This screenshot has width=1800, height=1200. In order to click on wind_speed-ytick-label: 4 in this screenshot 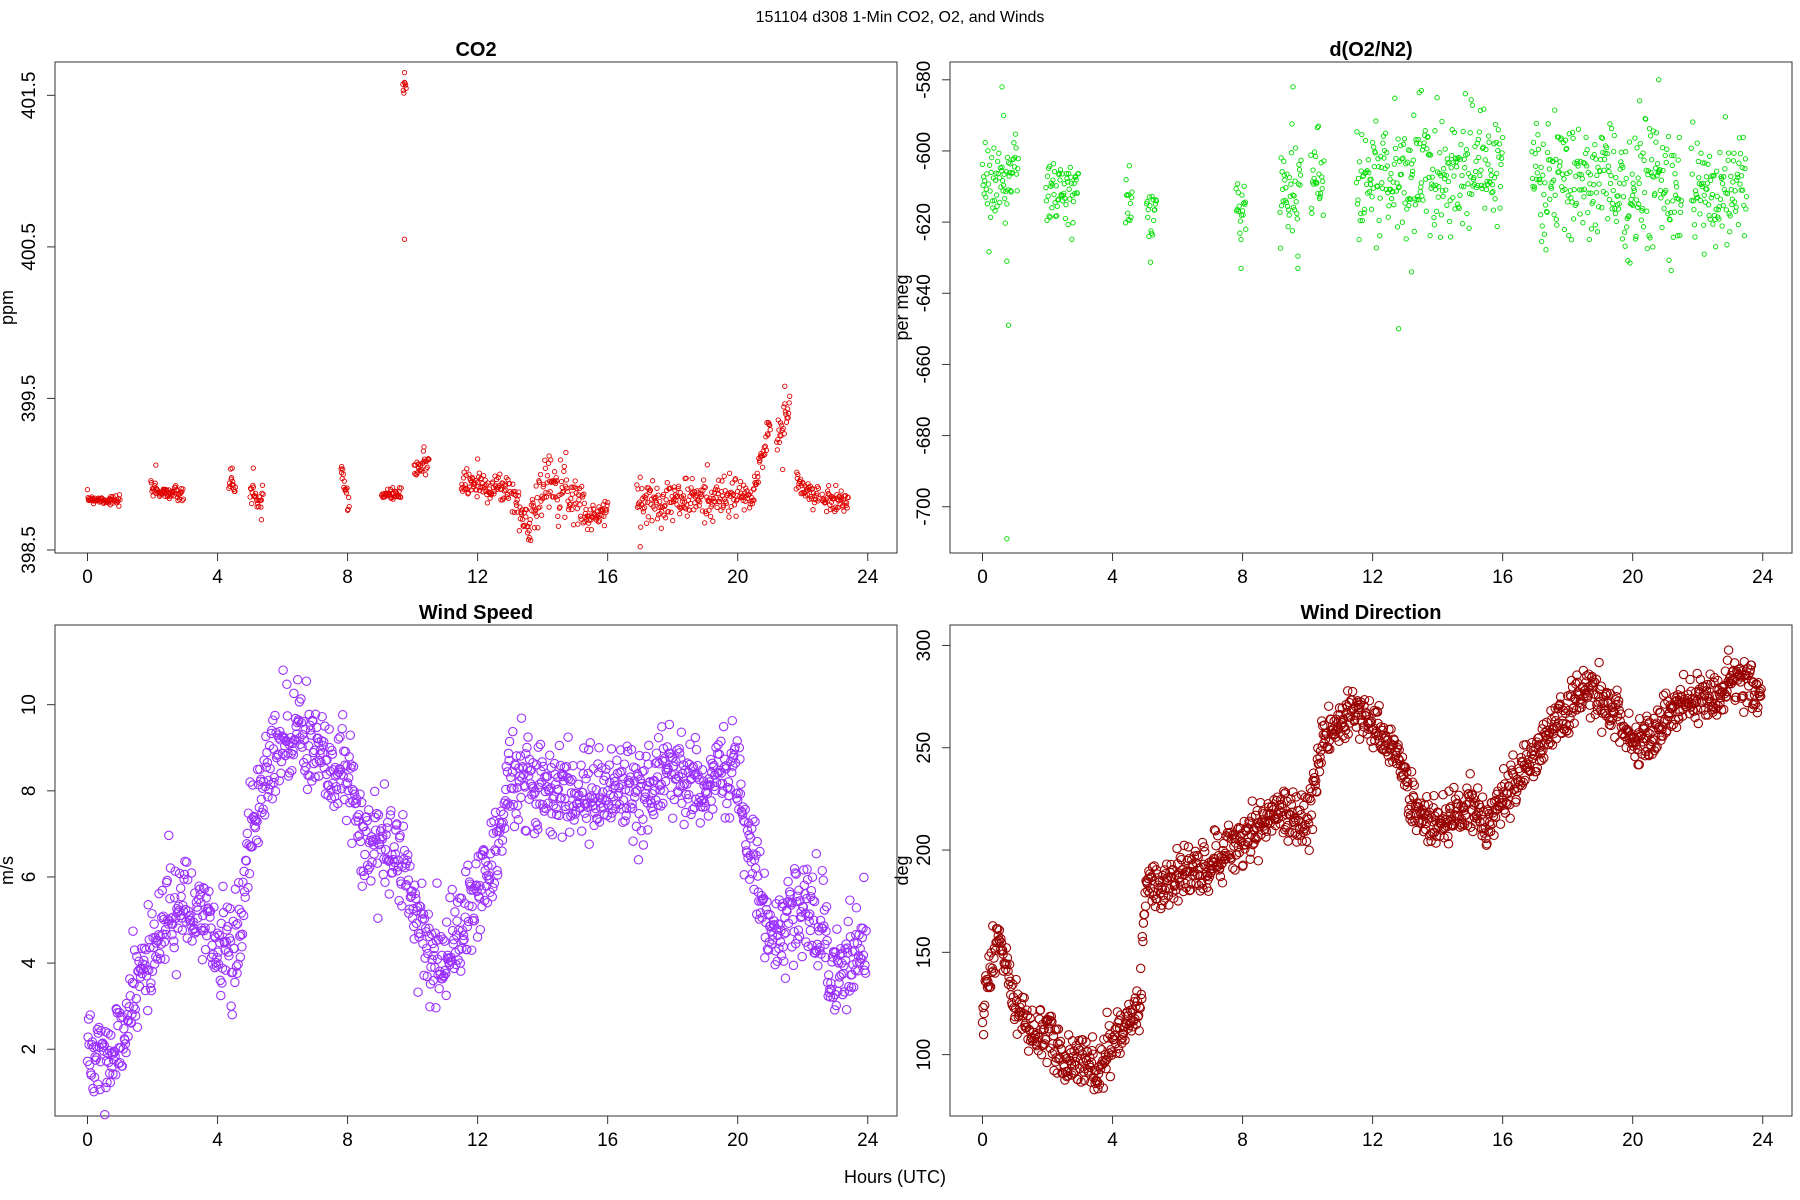, I will do `click(29, 962)`.